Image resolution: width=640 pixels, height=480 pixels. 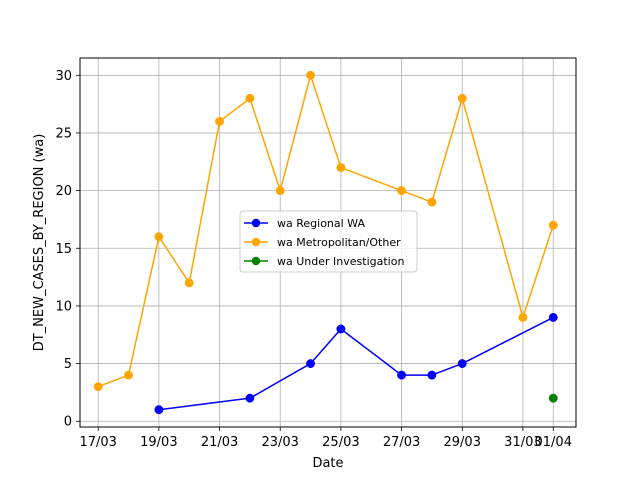 I want to click on x-tick-label: 27/03, so click(x=401, y=442).